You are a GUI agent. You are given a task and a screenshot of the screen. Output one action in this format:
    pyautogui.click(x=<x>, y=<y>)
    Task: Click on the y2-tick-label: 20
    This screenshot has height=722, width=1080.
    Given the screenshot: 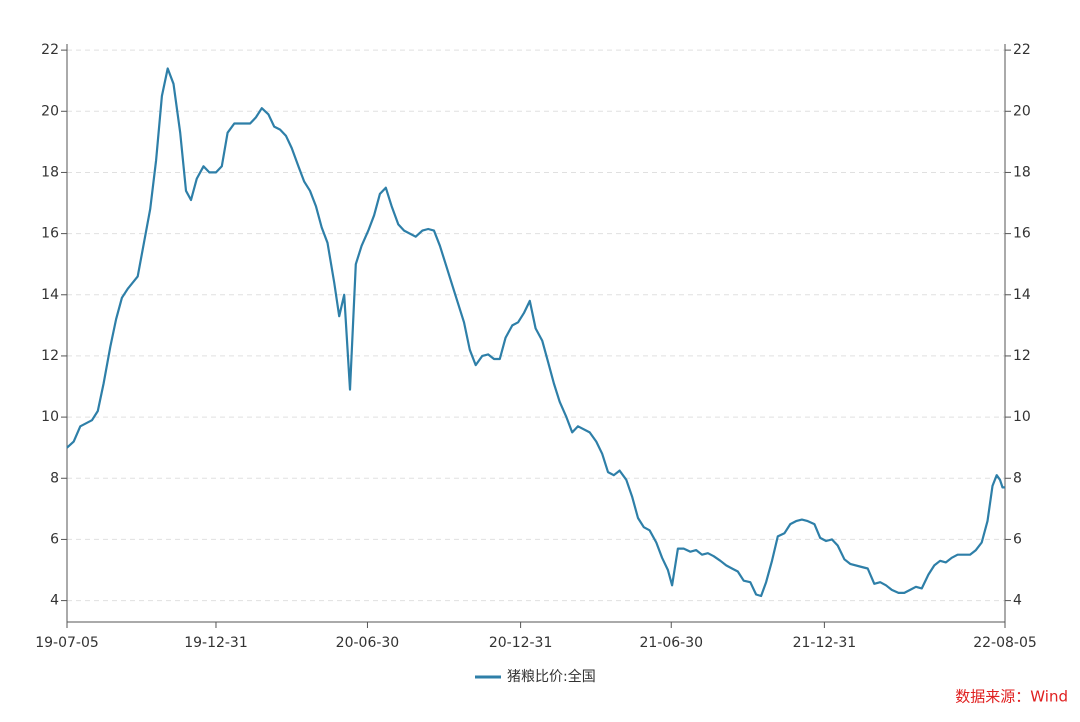 What is the action you would take?
    pyautogui.click(x=1022, y=111)
    